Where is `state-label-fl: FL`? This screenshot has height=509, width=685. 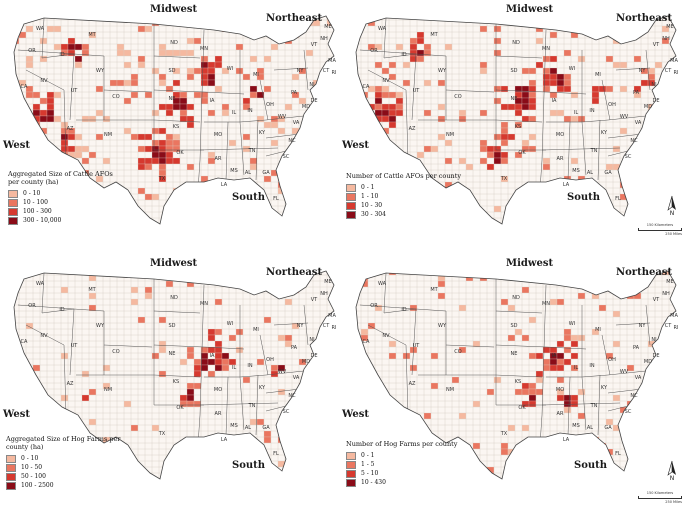 state-label-fl: FL is located at coordinates (276, 199).